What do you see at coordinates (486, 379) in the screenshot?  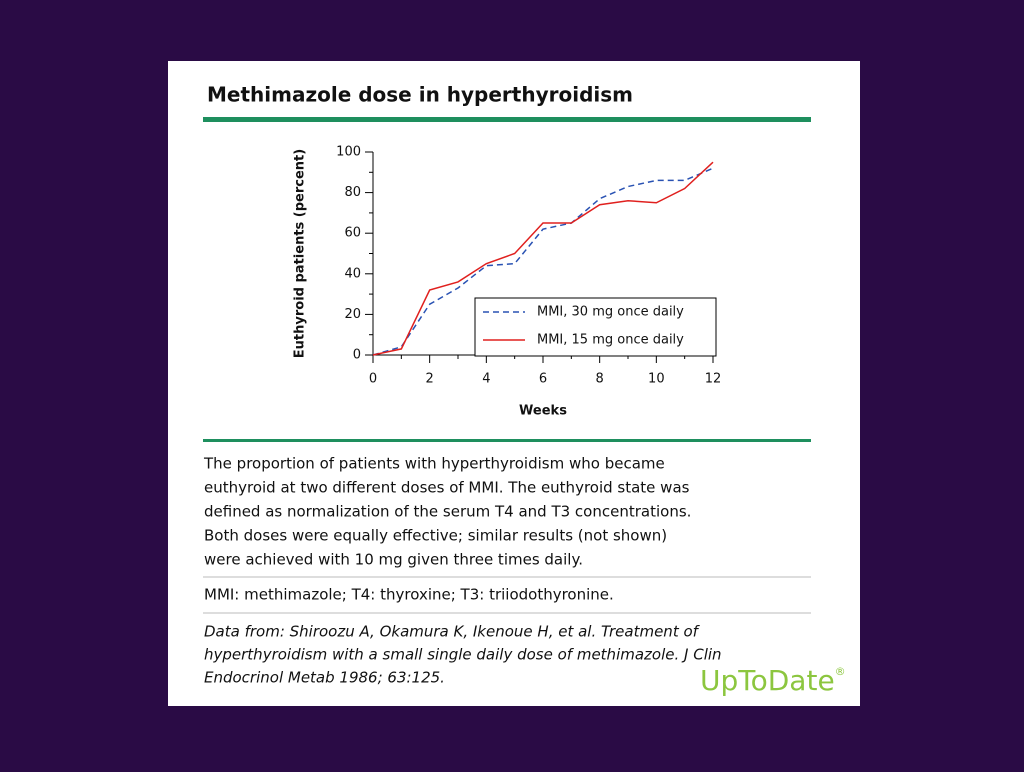 I see `x-tick-label: 4` at bounding box center [486, 379].